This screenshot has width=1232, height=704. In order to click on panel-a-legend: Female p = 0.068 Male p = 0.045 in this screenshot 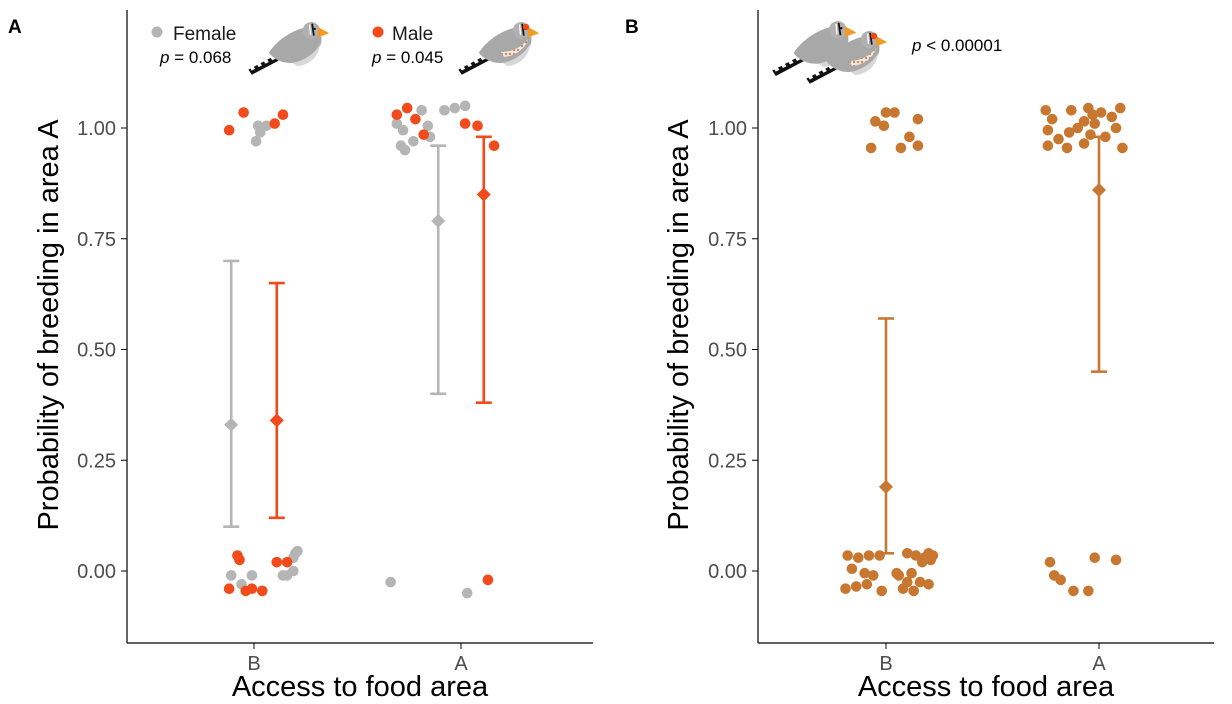, I will do `click(345, 48)`.